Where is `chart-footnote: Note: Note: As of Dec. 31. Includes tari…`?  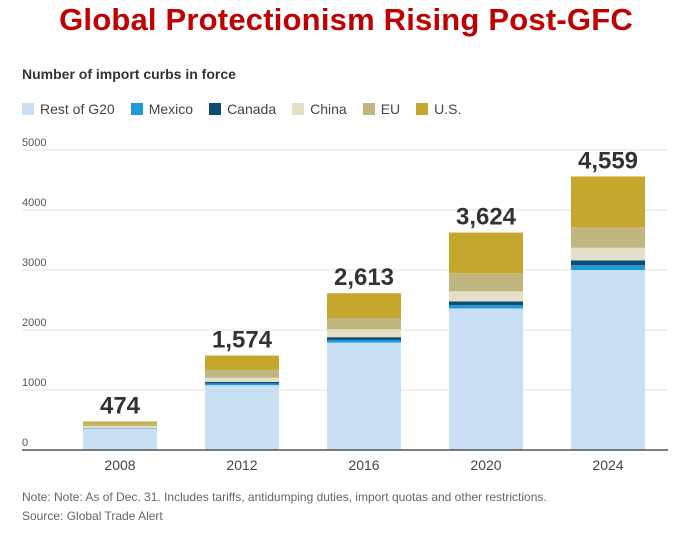
chart-footnote: Note: Note: As of Dec. 31. Includes tari… is located at coordinates (284, 507).